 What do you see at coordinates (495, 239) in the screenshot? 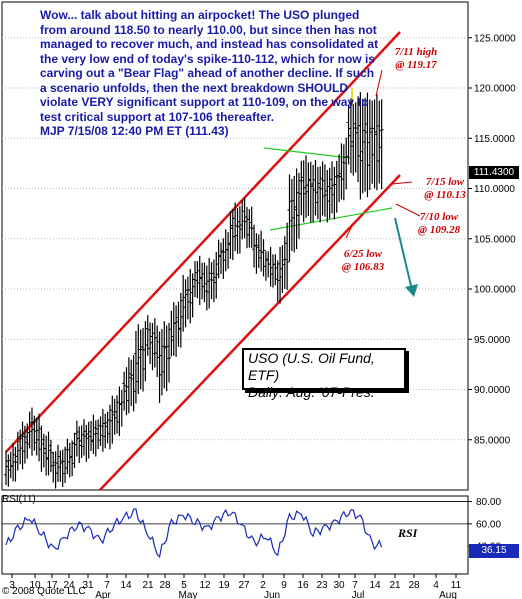
I see `price-tick-label: 105.0000` at bounding box center [495, 239].